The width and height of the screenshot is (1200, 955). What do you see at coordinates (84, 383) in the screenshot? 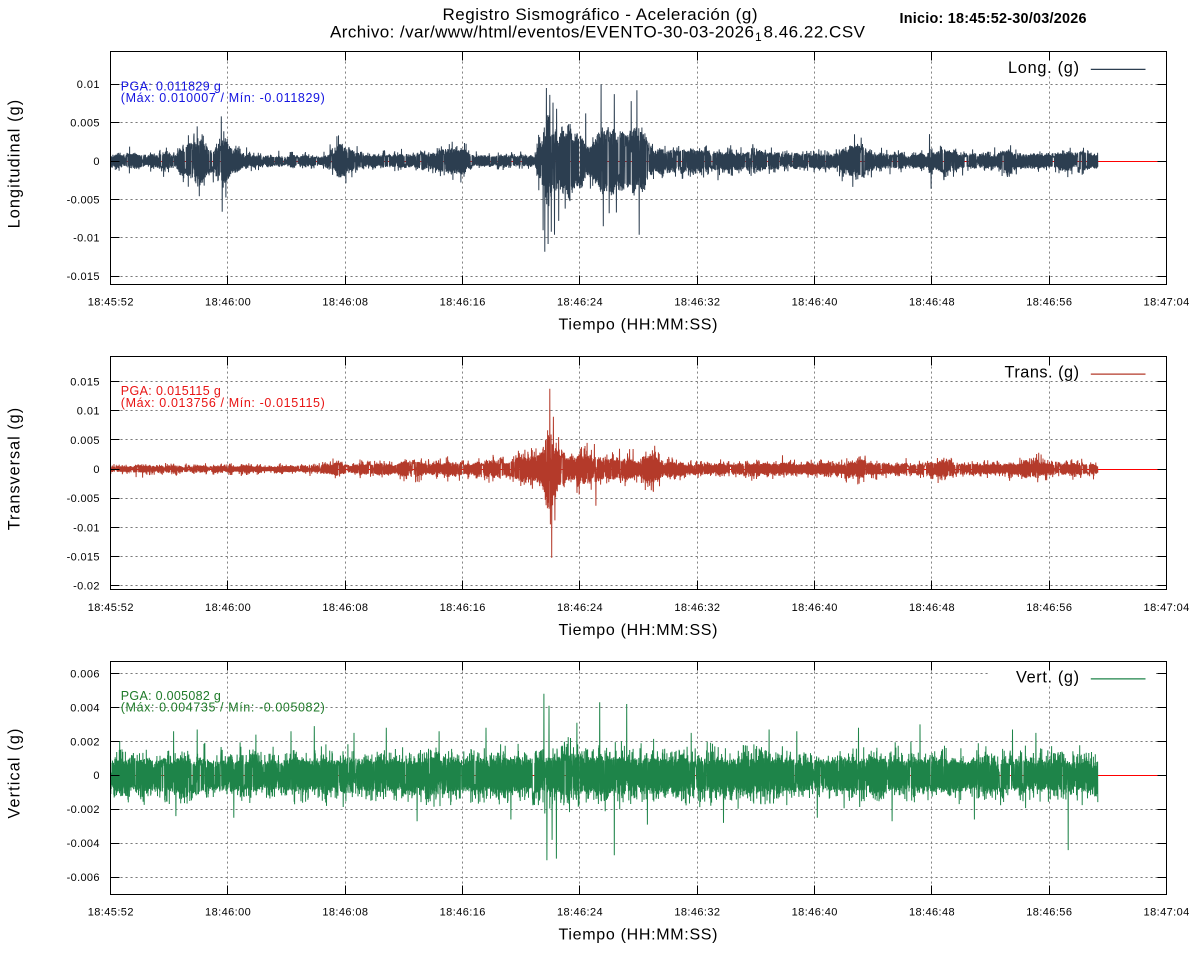
I see `svg-text: 0.015` at bounding box center [84, 383].